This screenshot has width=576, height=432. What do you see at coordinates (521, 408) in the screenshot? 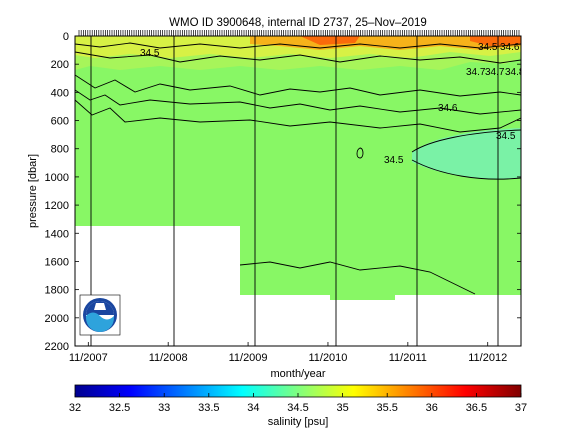
I see `colorbar-tick-label: 37` at bounding box center [521, 408].